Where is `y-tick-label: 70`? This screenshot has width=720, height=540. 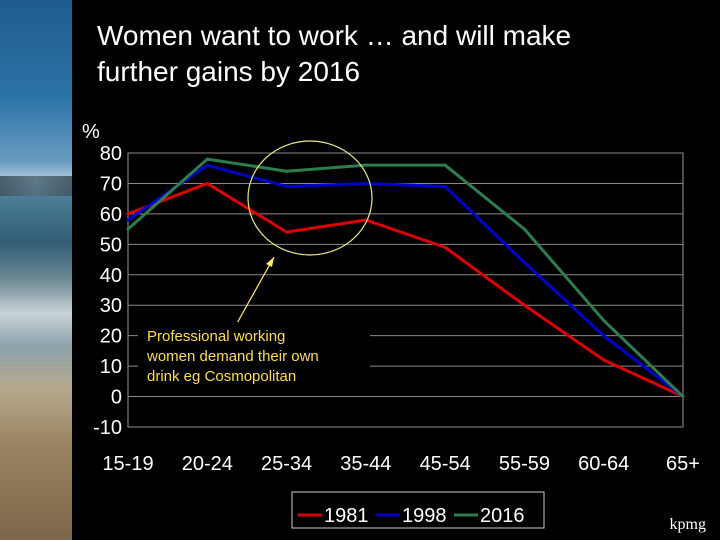 y-tick-label: 70 is located at coordinates (111, 184).